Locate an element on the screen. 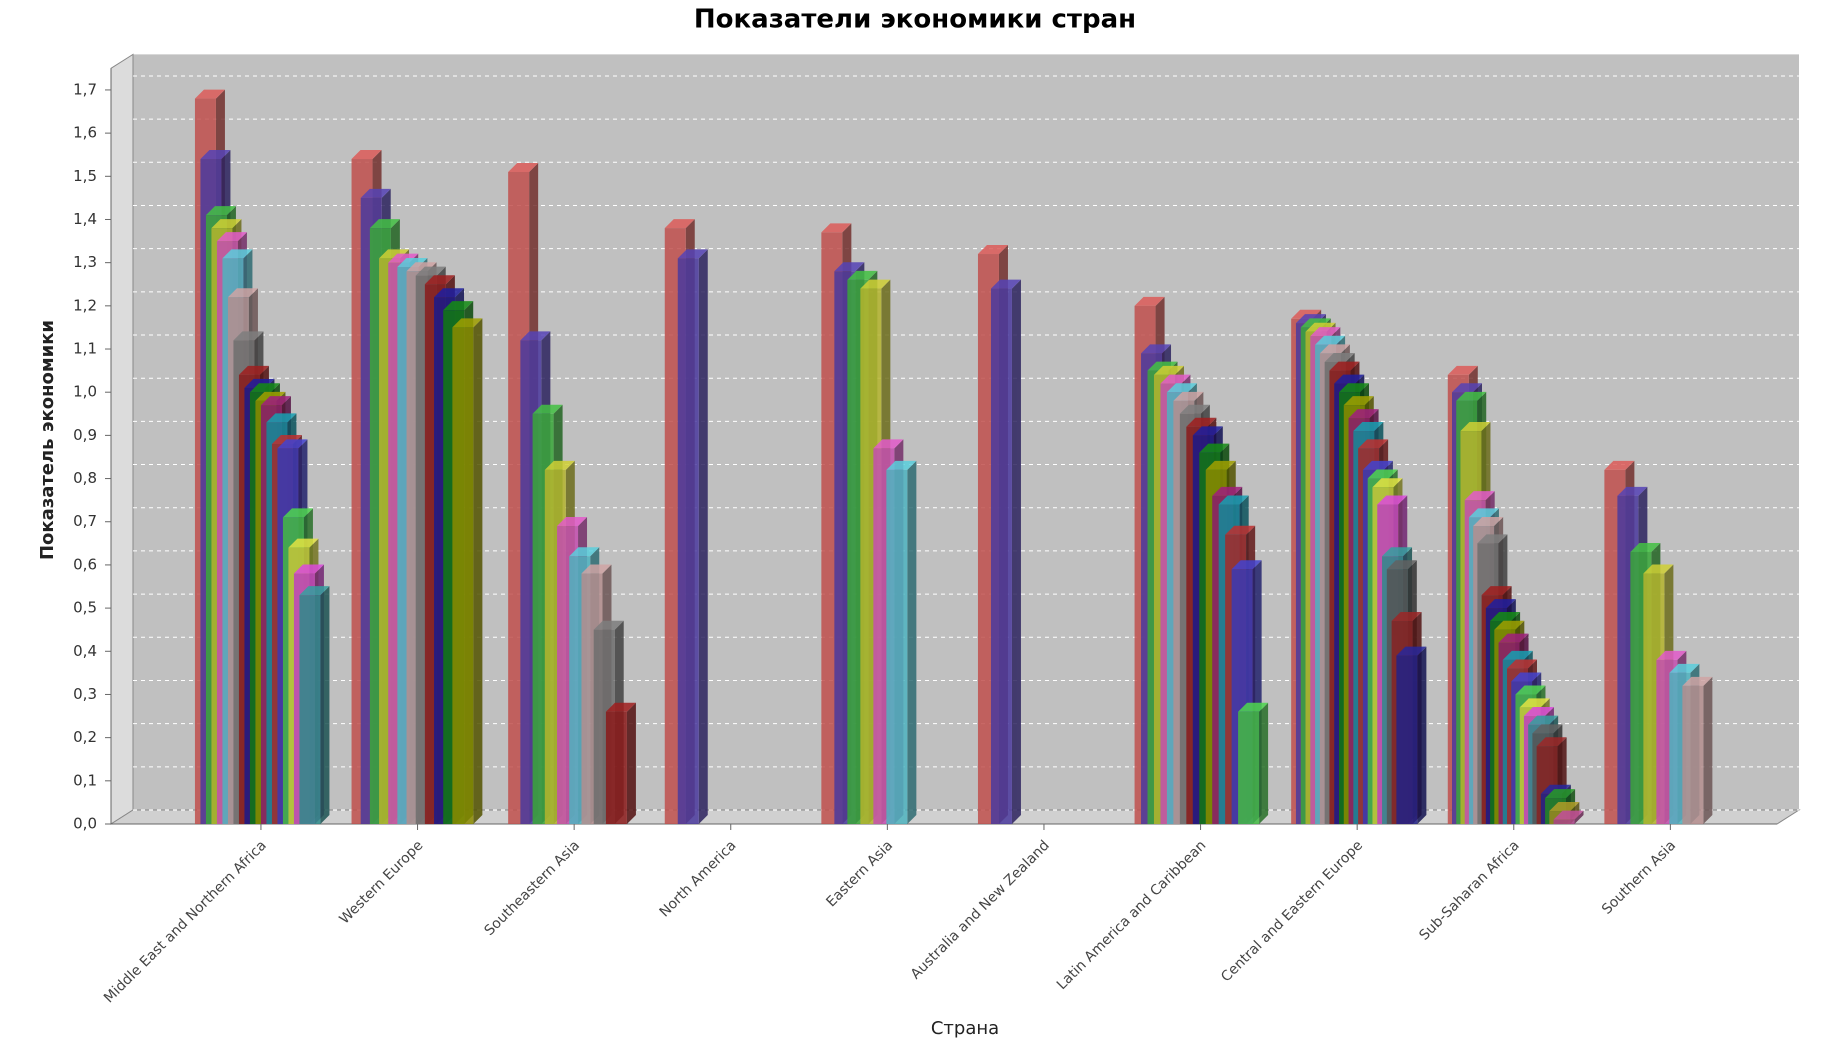 The width and height of the screenshot is (1830, 1048). x-tick-label: Middle East and Northern Africa is located at coordinates (185, 922).